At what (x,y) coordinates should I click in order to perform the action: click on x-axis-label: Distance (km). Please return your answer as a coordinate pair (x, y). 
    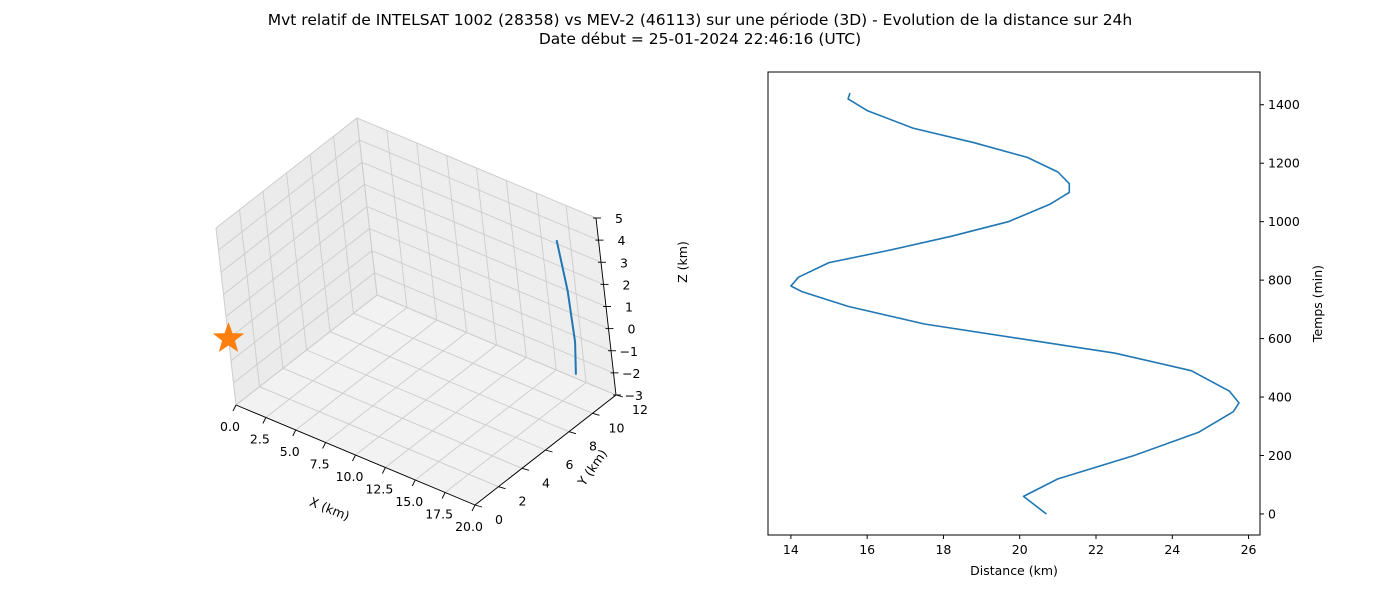
    Looking at the image, I should click on (1014, 570).